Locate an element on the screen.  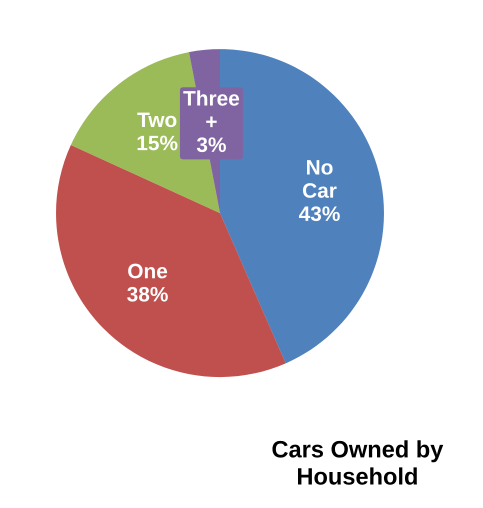
slice-label: No Car is located at coordinates (320, 179).